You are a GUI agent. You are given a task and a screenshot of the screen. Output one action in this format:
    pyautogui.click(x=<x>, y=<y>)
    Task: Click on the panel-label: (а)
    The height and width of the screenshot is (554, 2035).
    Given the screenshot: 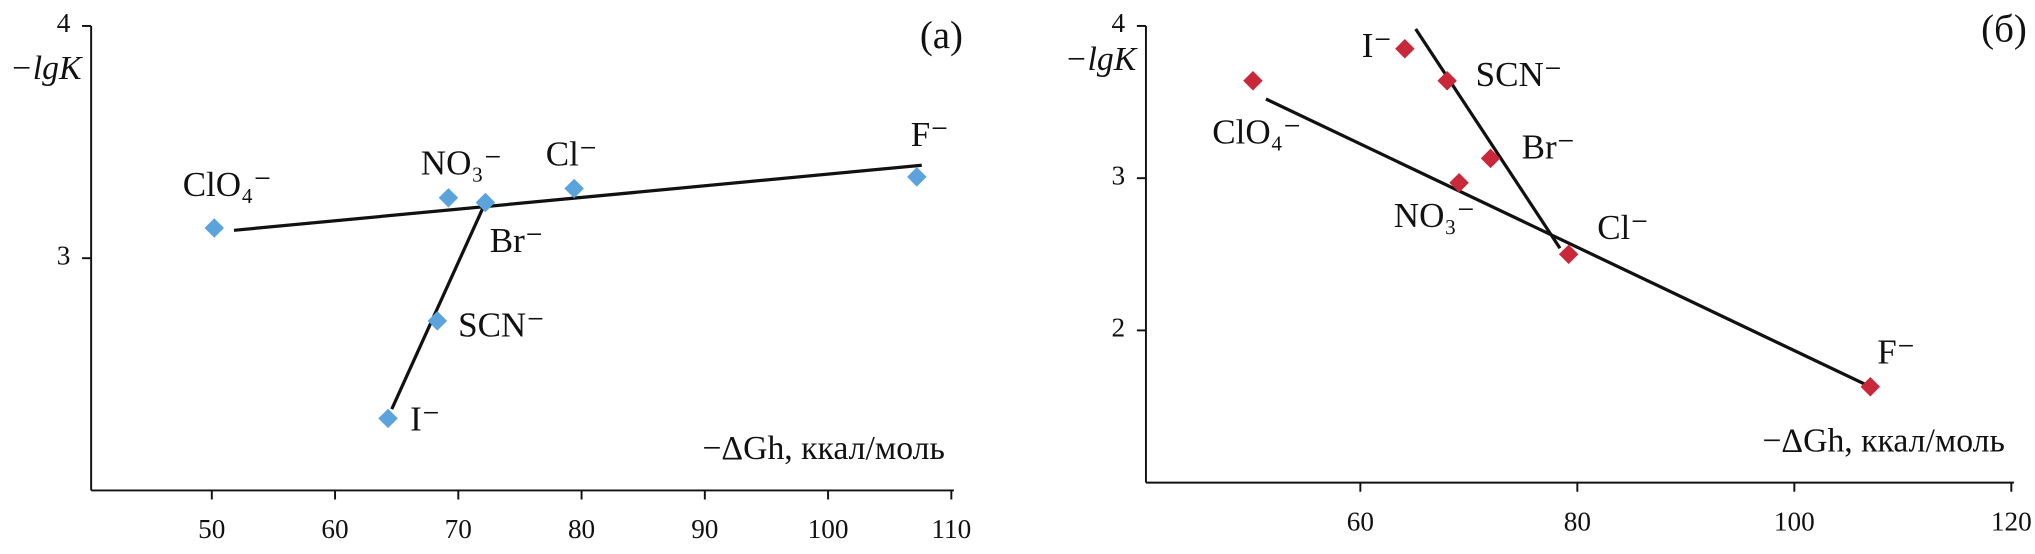 What is the action you would take?
    pyautogui.click(x=941, y=35)
    